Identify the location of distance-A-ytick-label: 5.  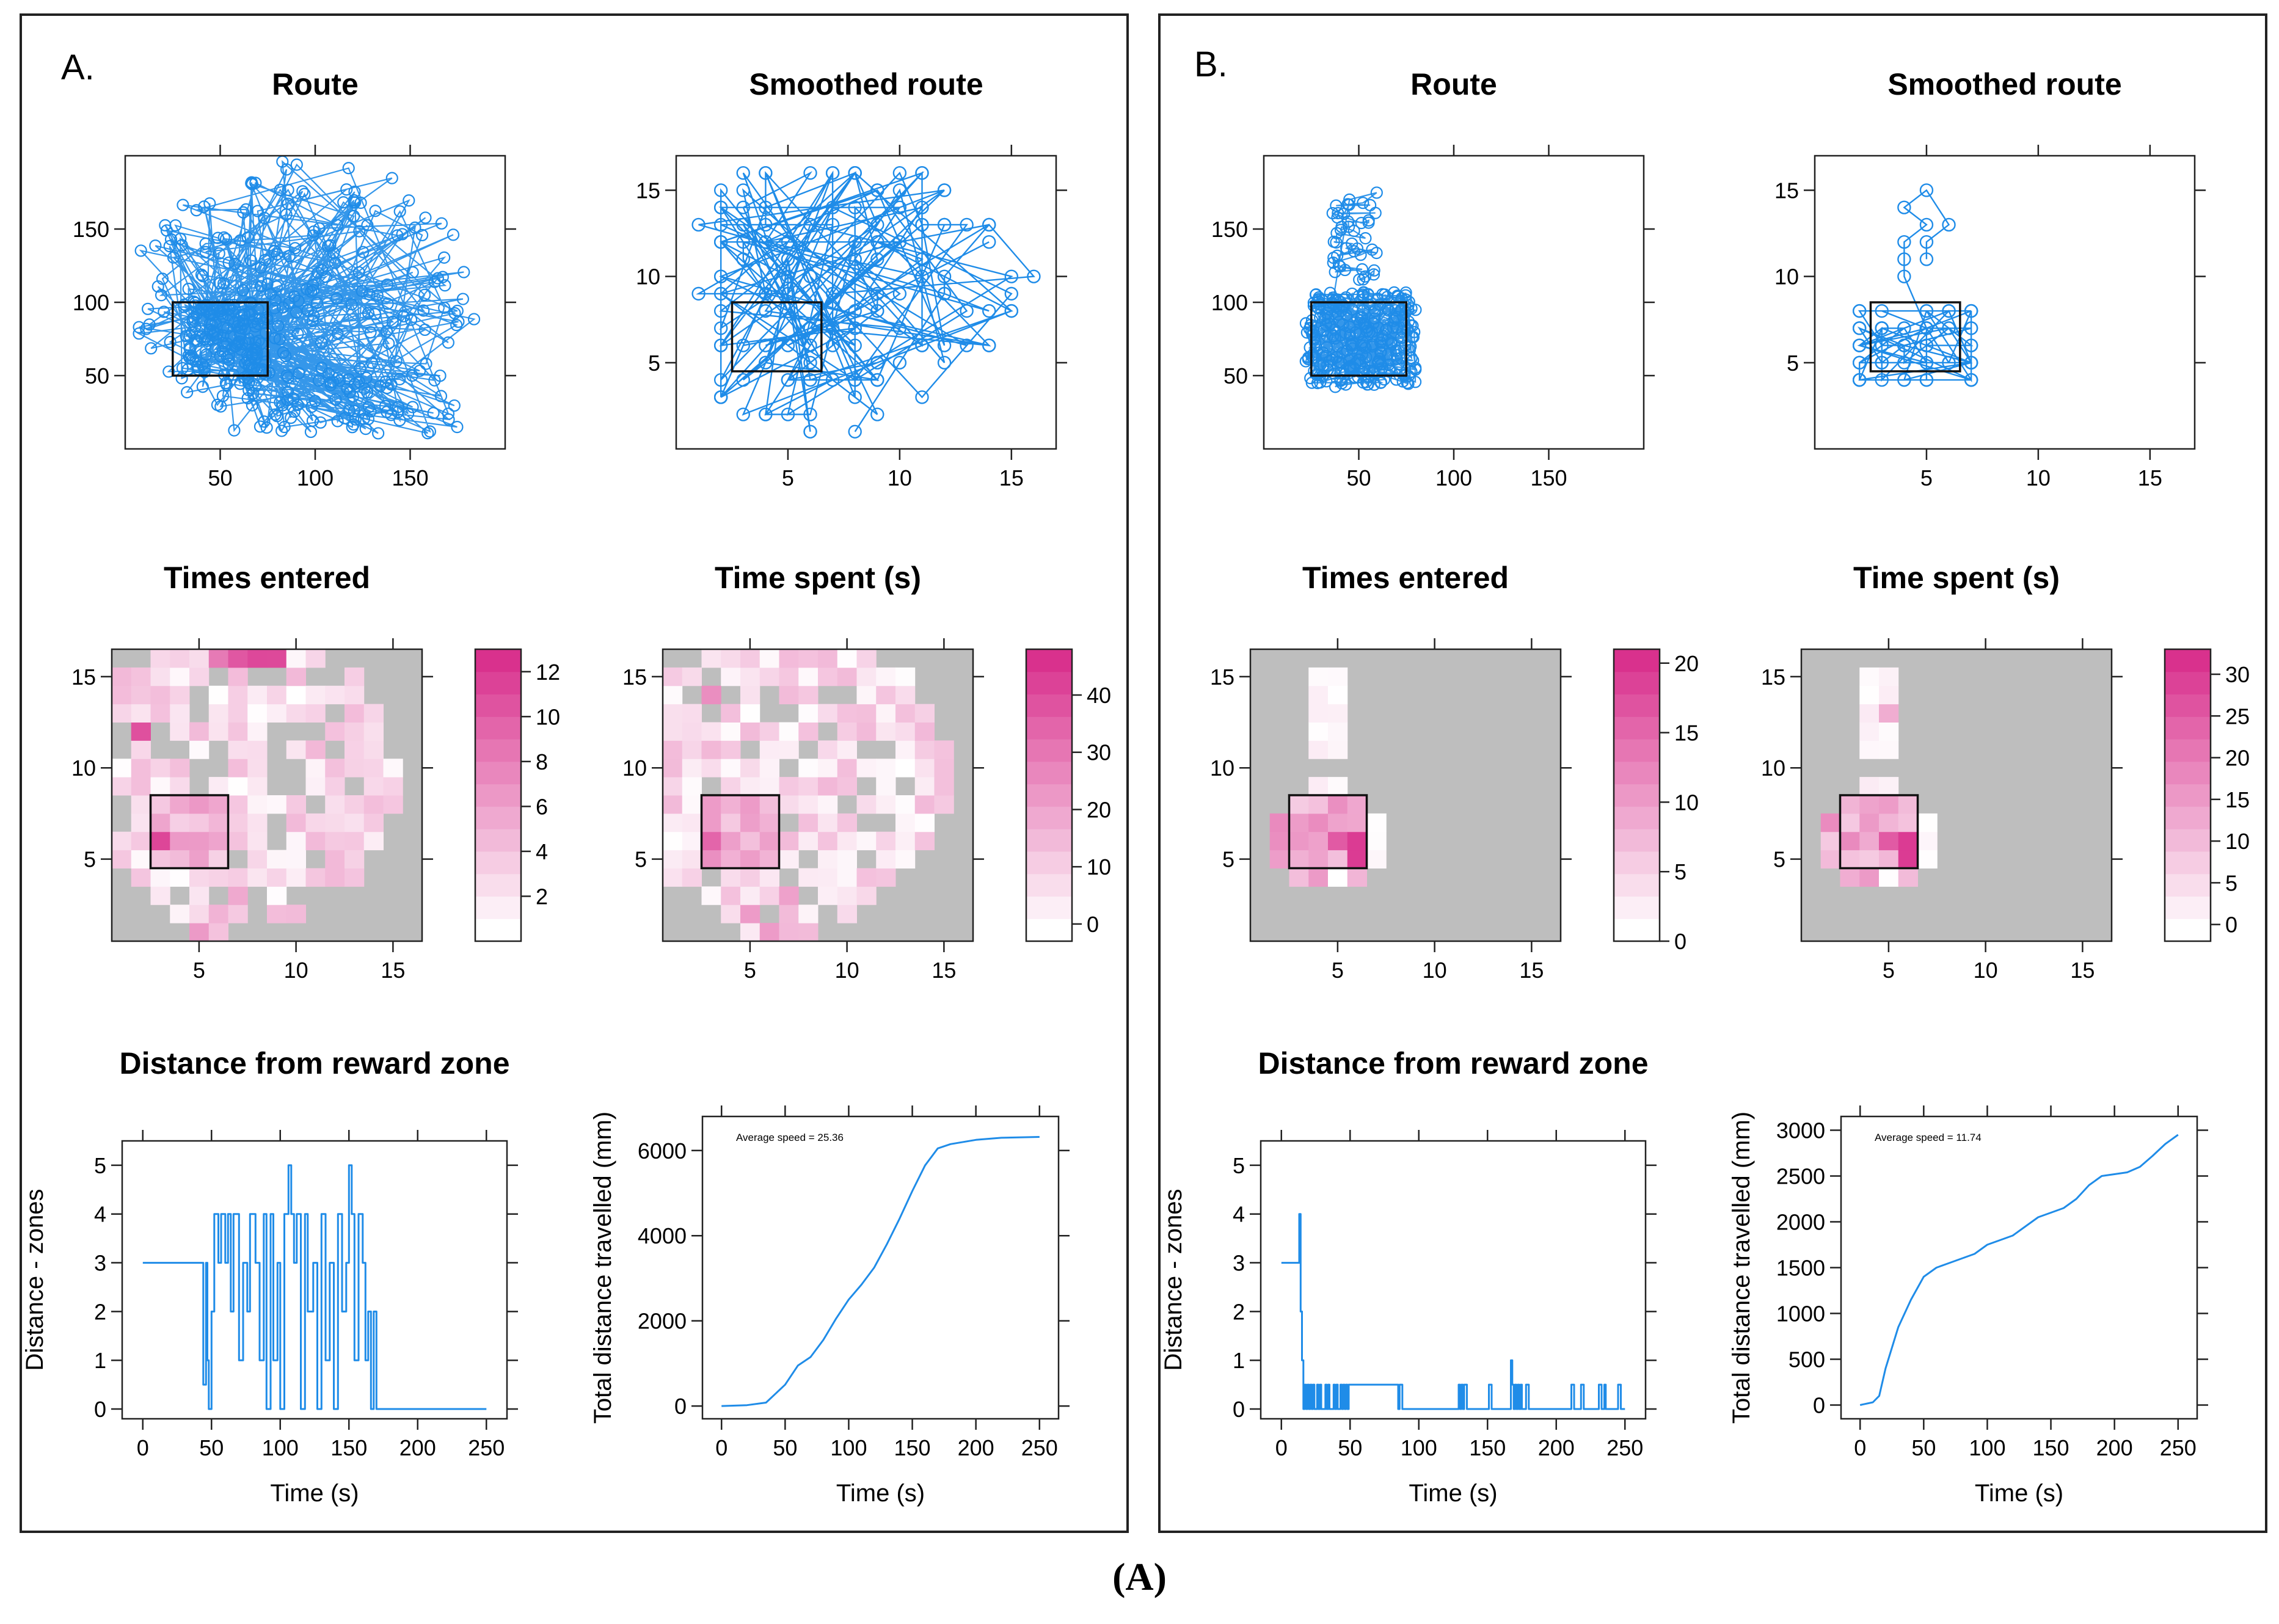
(100, 1165).